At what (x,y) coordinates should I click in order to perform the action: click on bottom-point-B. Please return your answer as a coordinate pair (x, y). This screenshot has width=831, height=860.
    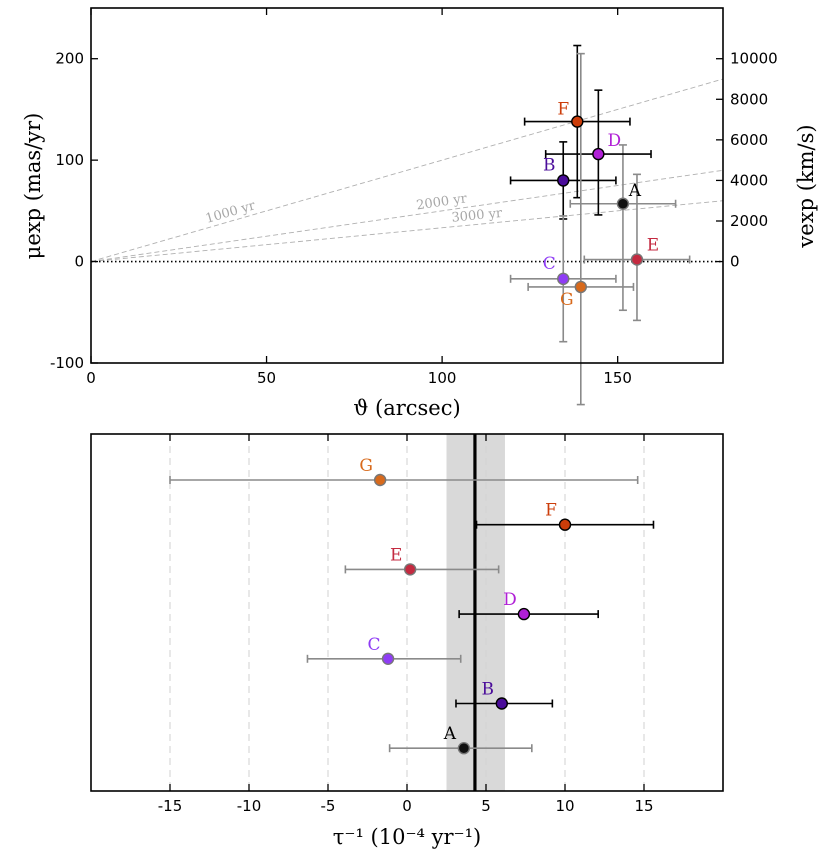
    Looking at the image, I should click on (501, 703).